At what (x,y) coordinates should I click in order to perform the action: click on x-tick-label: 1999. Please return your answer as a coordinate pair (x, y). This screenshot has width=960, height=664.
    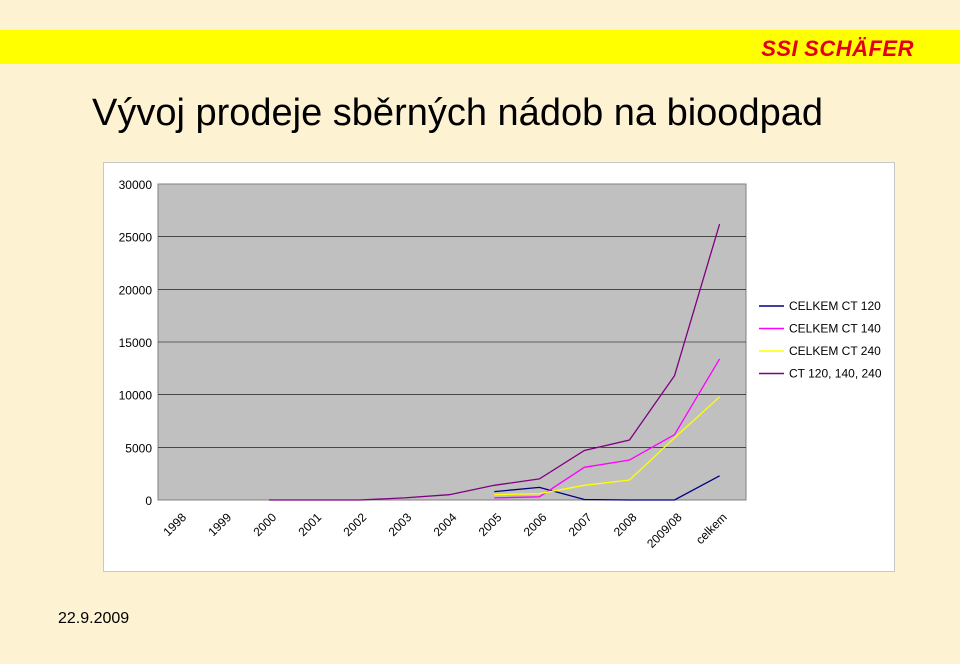
    Looking at the image, I should click on (219, 524).